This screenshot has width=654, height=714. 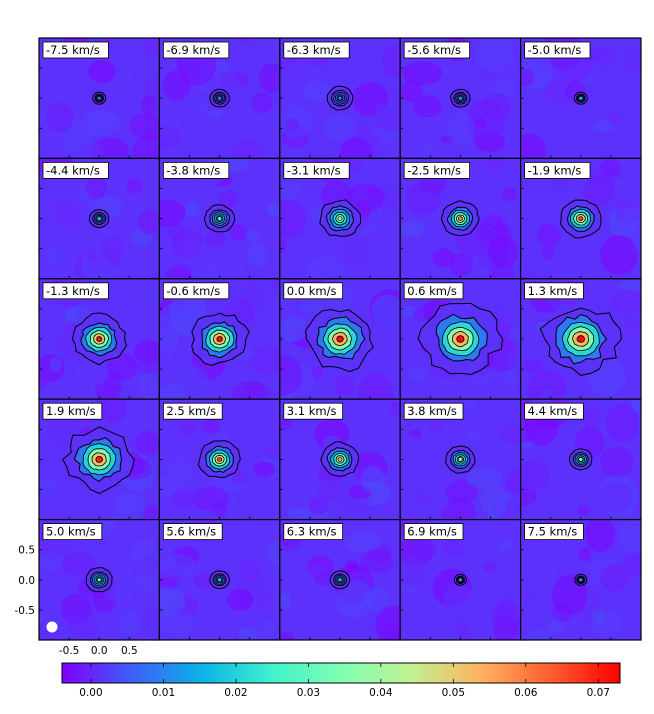 I want to click on velocity-label-text: -2.5 km/s, so click(x=434, y=170).